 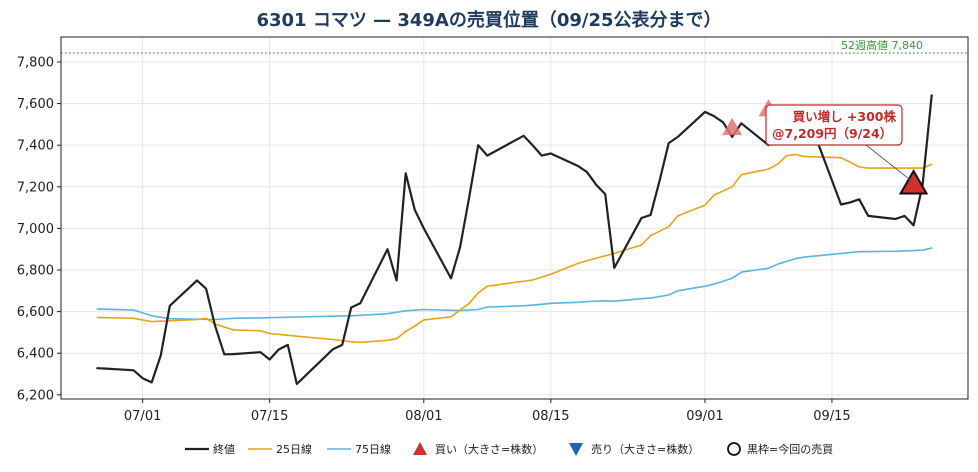 I want to click on legend-label: 売り（大きさ=株数）, so click(x=645, y=449).